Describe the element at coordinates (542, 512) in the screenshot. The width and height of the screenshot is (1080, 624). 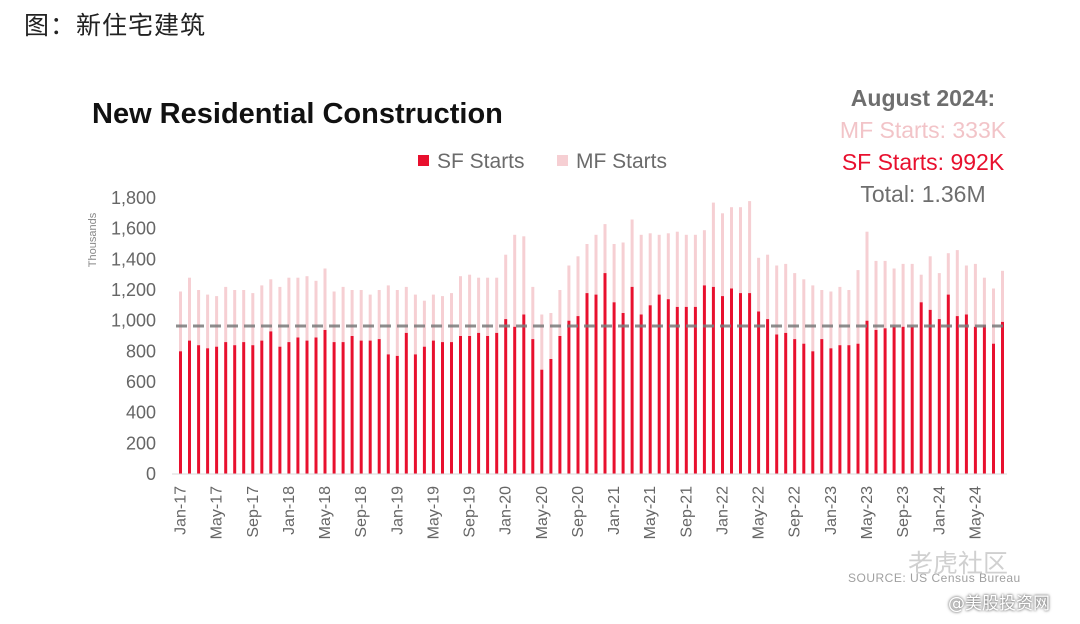
I see `x-tick-label: May-20` at that location.